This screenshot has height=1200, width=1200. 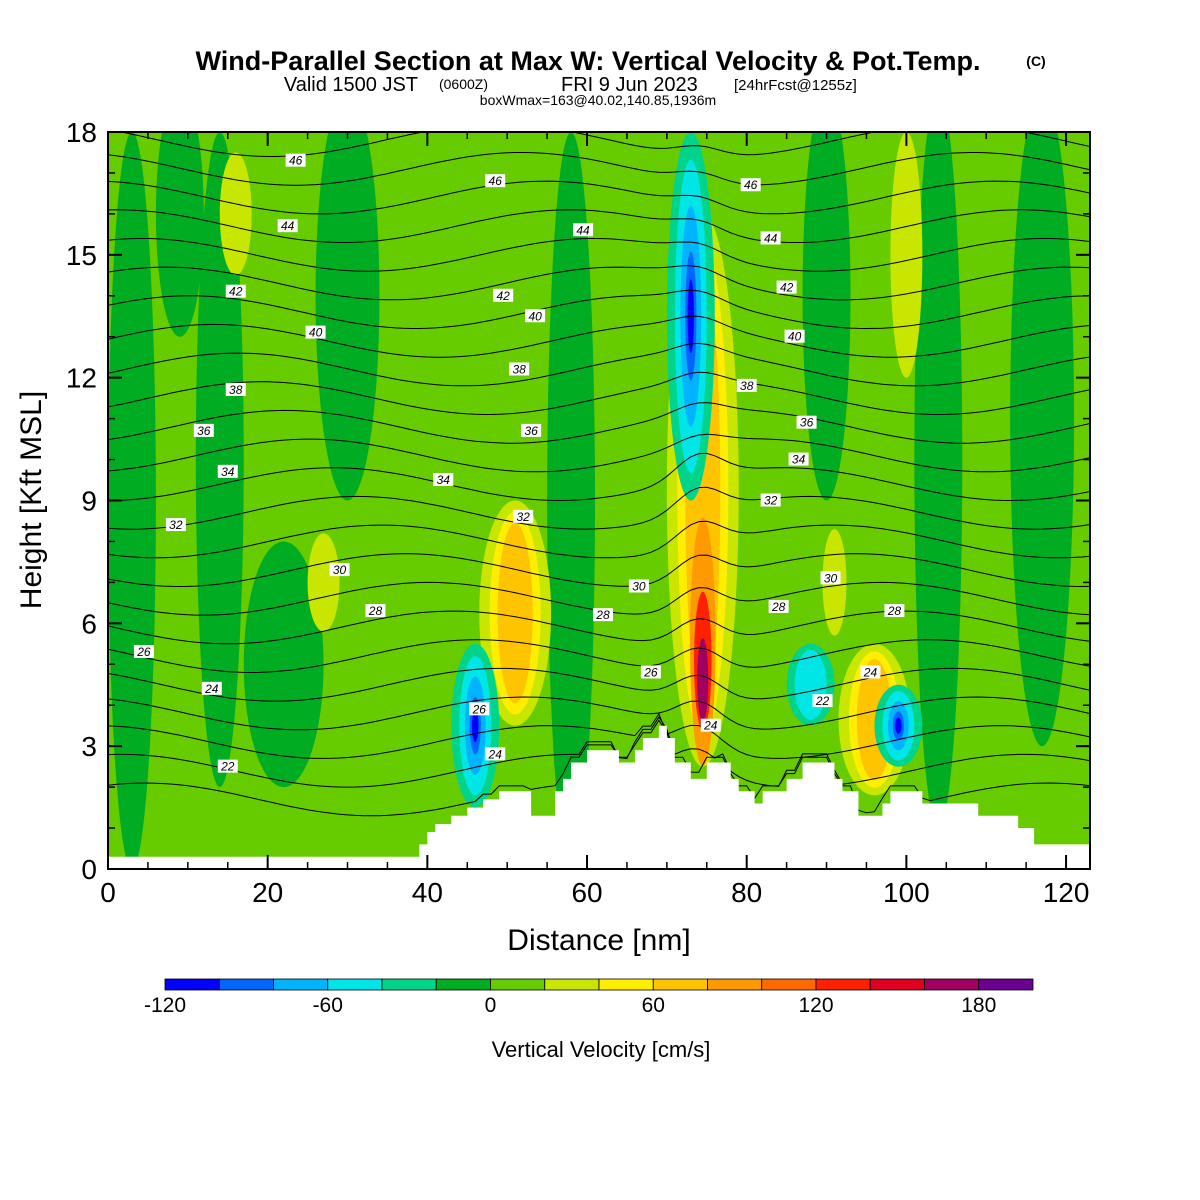 What do you see at coordinates (89, 869) in the screenshot?
I see `y-tick-label: 0` at bounding box center [89, 869].